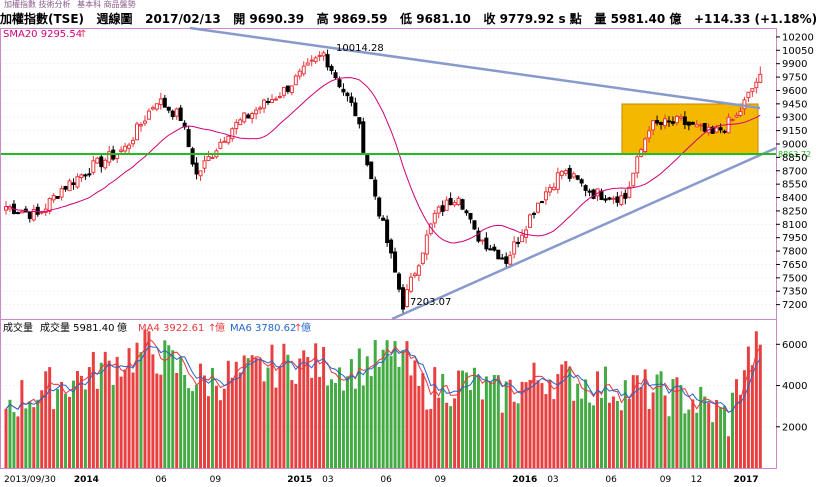 The width and height of the screenshot is (819, 487). I want to click on volume-label: 量, so click(600, 19).